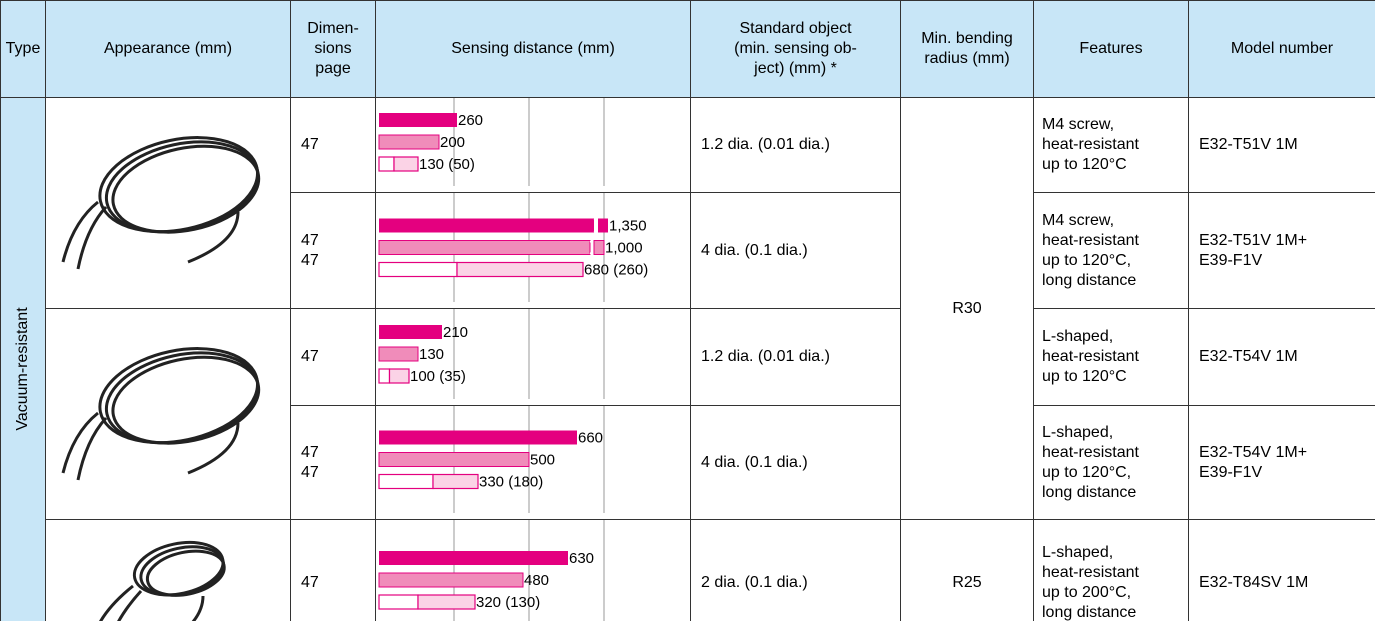 This screenshot has height=621, width=1375. What do you see at coordinates (491, 143) in the screenshot?
I see `bar-chart: 260 200 130 (50)` at bounding box center [491, 143].